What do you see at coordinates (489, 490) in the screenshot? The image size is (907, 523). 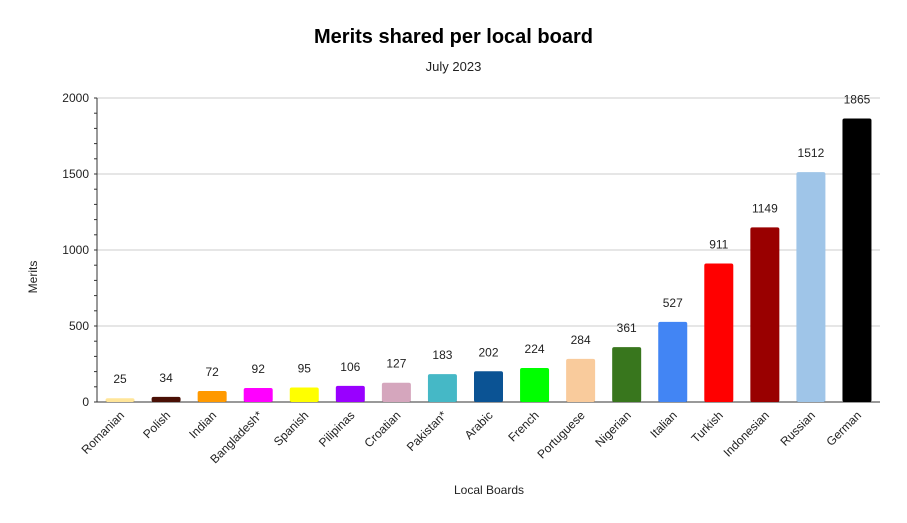 I see `x-axis-title: Local Boards` at bounding box center [489, 490].